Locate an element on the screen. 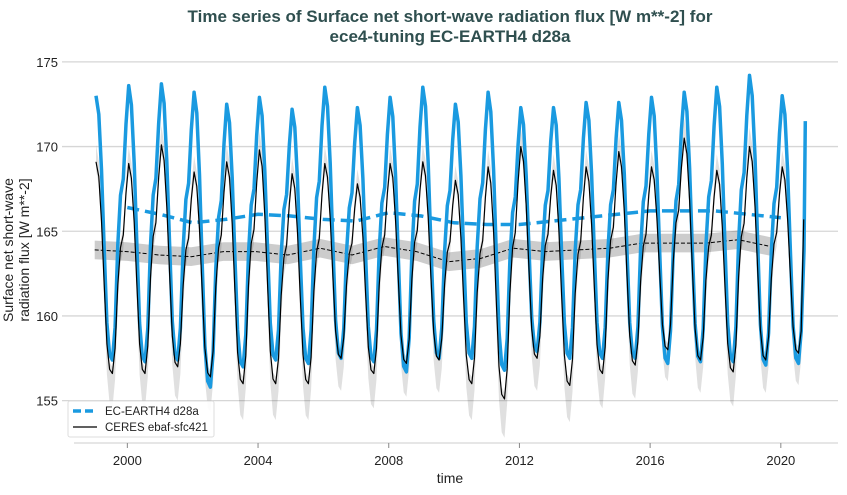 This screenshot has width=847, height=495. x-axis-label: time is located at coordinates (450, 478).